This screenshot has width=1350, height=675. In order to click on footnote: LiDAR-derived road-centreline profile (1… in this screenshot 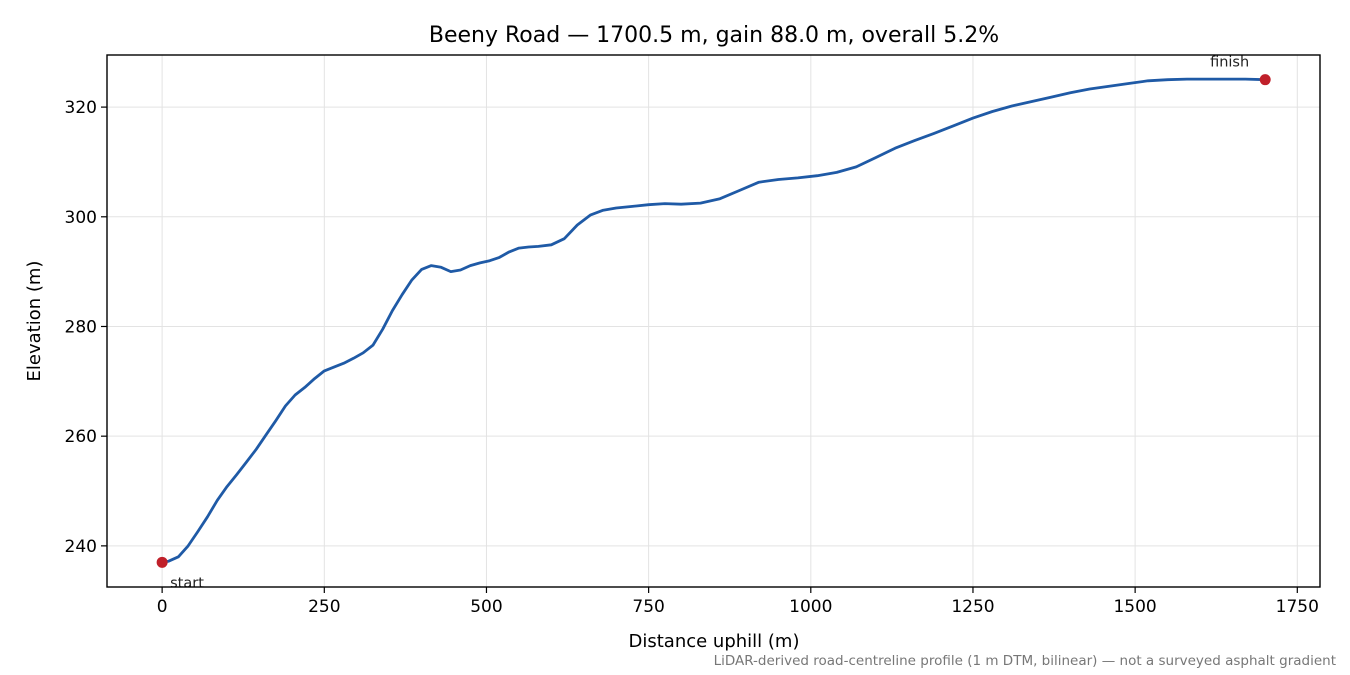, I will do `click(1025, 661)`.